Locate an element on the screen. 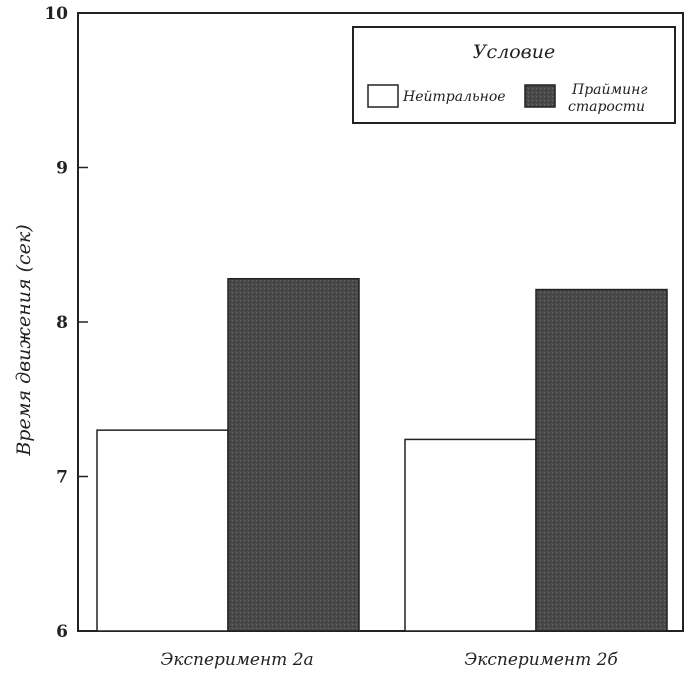 The height and width of the screenshot is (676, 700). y-tick-label: 9 is located at coordinates (62, 169).